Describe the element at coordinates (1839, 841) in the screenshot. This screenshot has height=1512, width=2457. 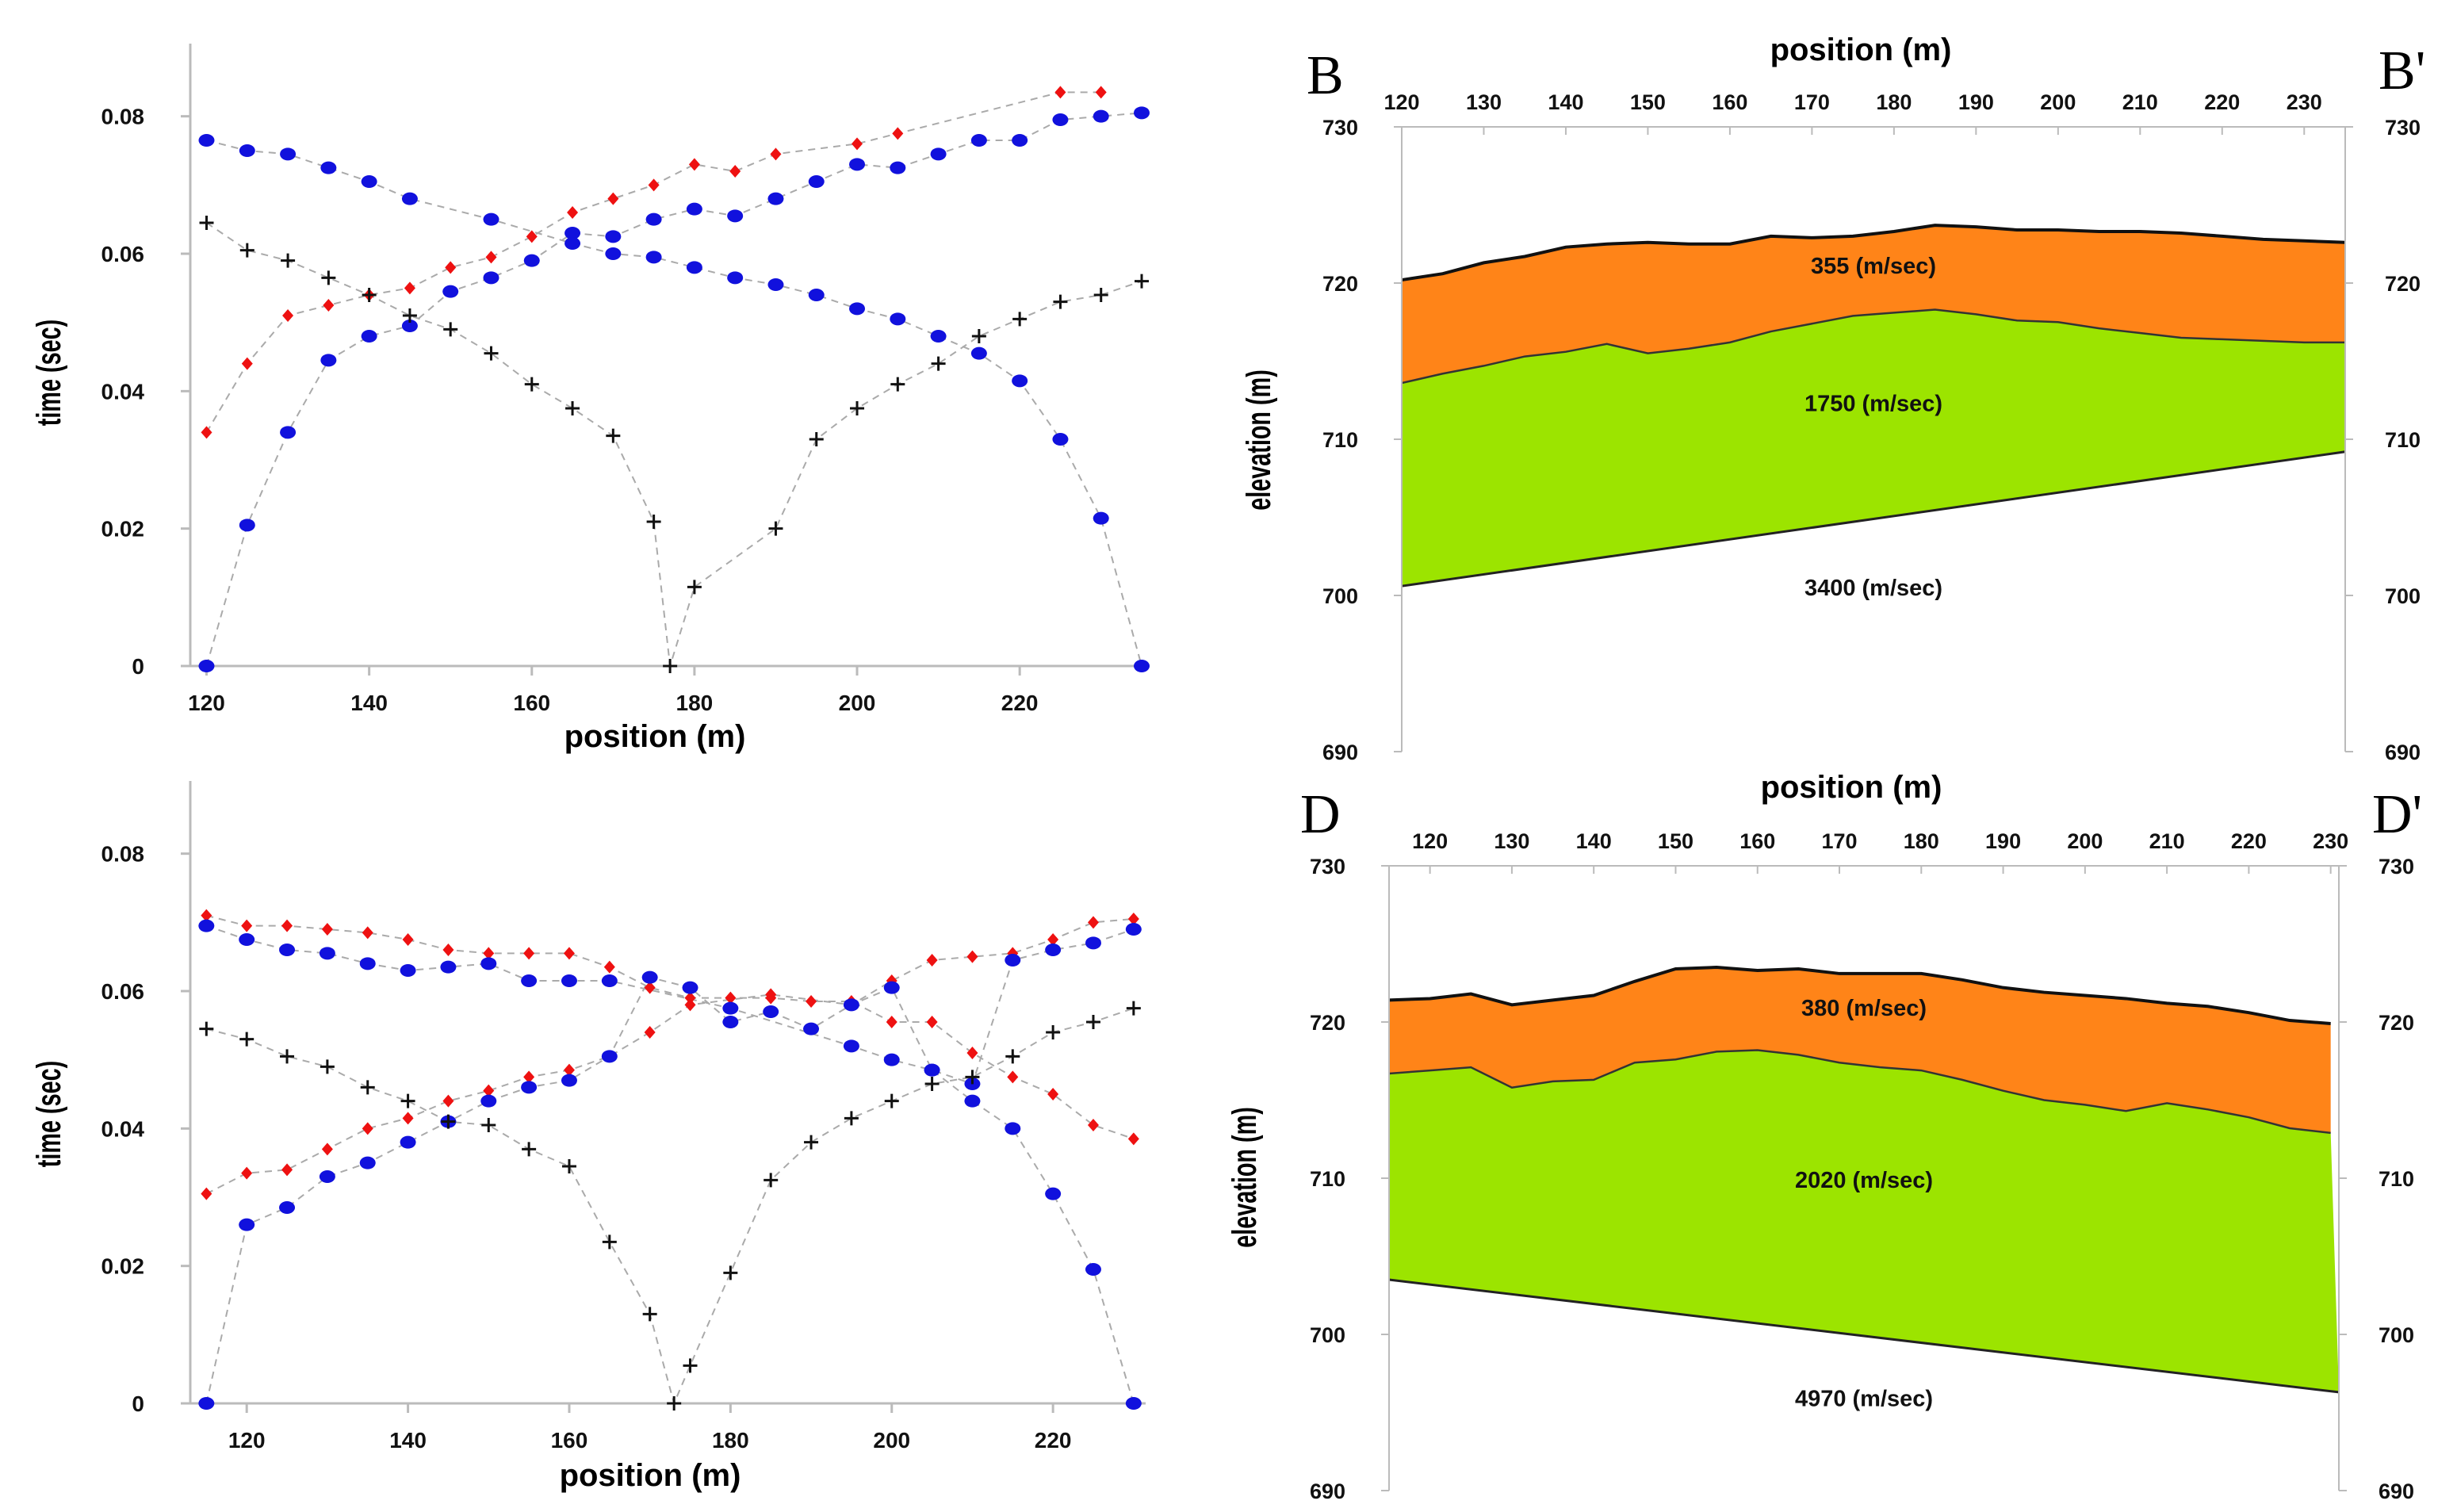
I see `sec2-x-tick-label: 170` at that location.